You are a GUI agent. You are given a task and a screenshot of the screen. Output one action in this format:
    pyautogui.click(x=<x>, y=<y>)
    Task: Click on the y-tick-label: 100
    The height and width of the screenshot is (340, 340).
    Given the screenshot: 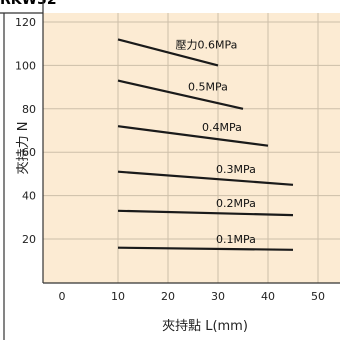 What is the action you would take?
    pyautogui.click(x=25, y=65)
    